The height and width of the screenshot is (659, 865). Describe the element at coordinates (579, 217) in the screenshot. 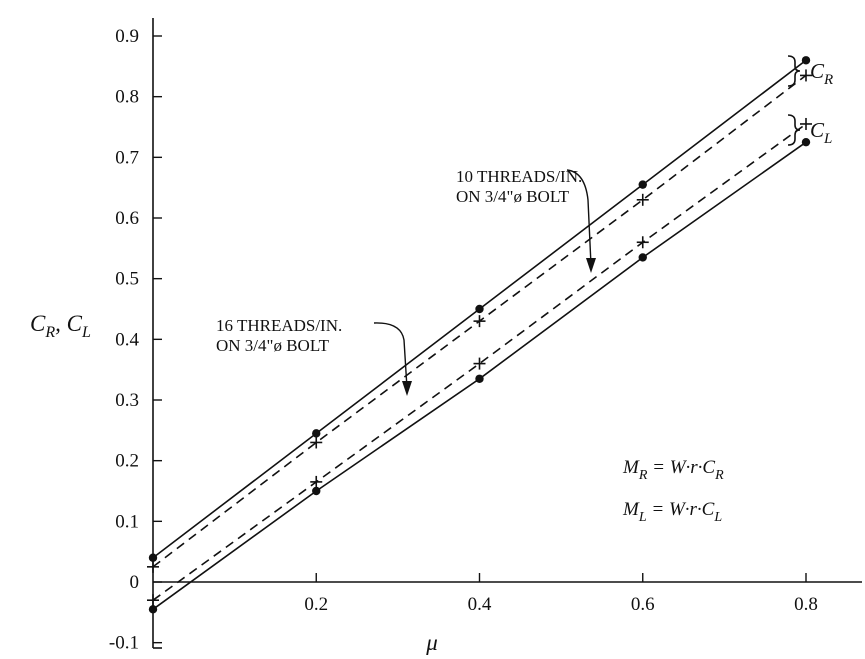

I see `annotation-10-arrow` at that location.